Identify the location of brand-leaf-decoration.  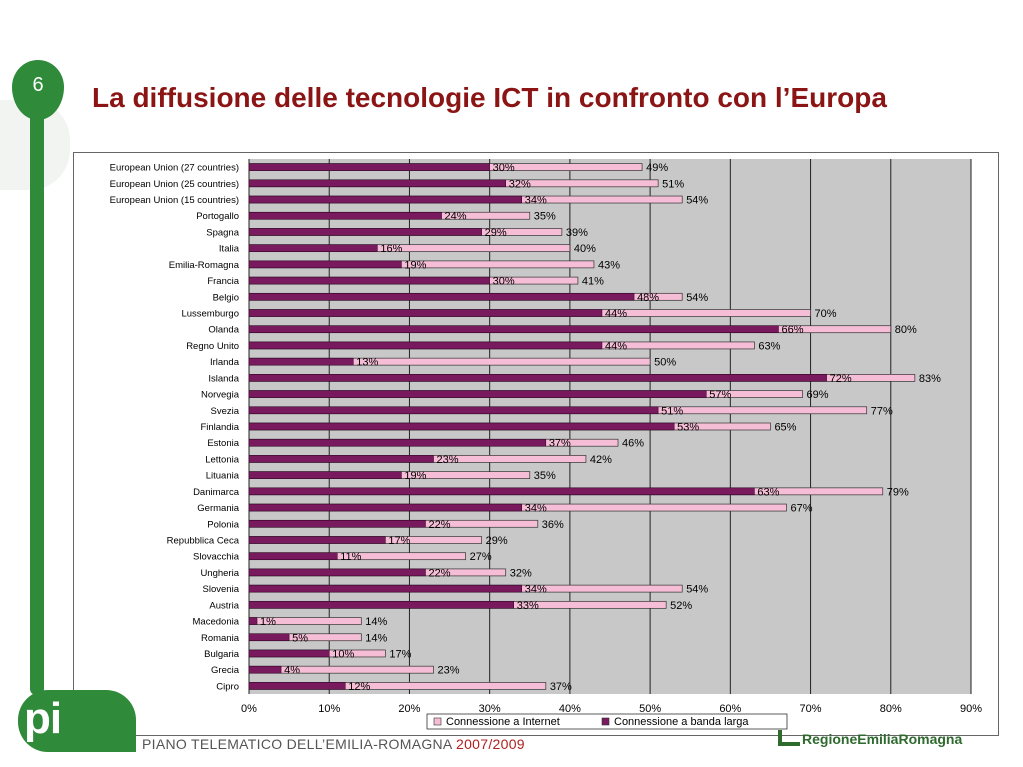
(38, 90).